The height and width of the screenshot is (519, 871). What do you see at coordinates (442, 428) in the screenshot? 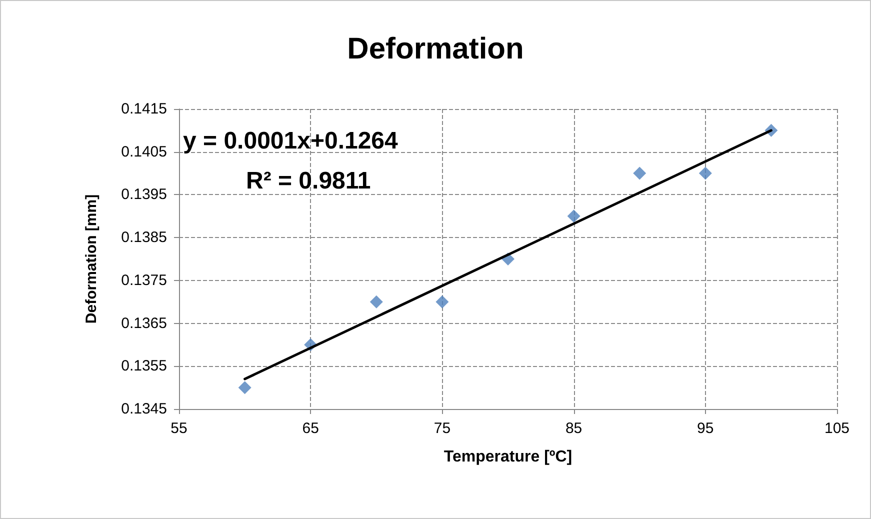
I see `x-tick-label: 75` at bounding box center [442, 428].